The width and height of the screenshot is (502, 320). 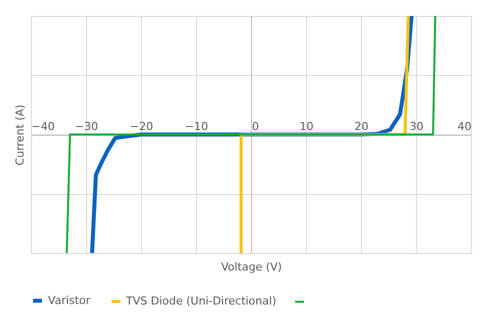 I want to click on x-tick-label: −10, so click(x=196, y=126).